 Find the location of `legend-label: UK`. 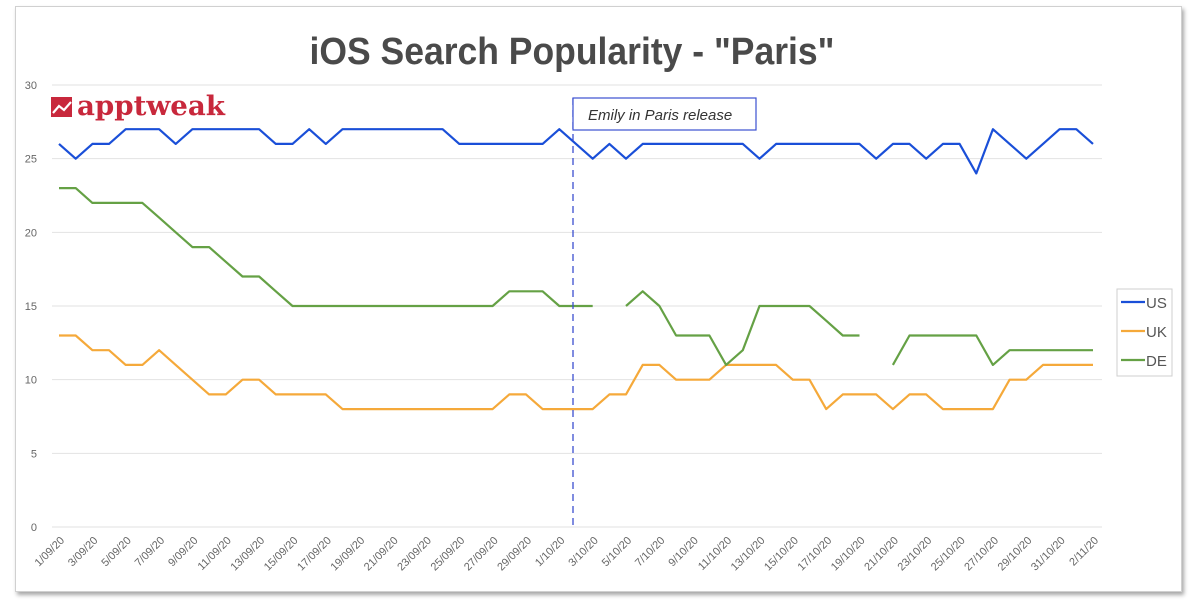

legend-label: UK is located at coordinates (1156, 332).